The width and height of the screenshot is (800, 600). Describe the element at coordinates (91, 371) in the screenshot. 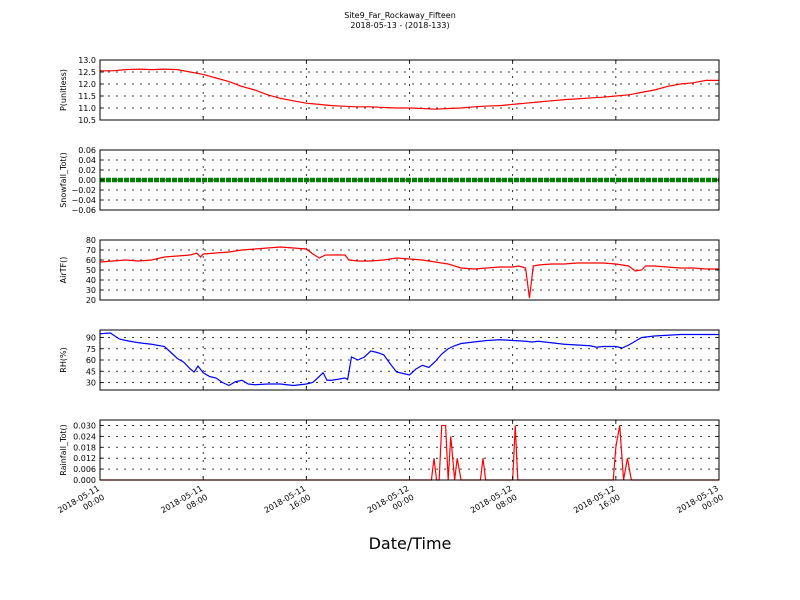

I see `panel4-ytick-label-1: 45` at that location.